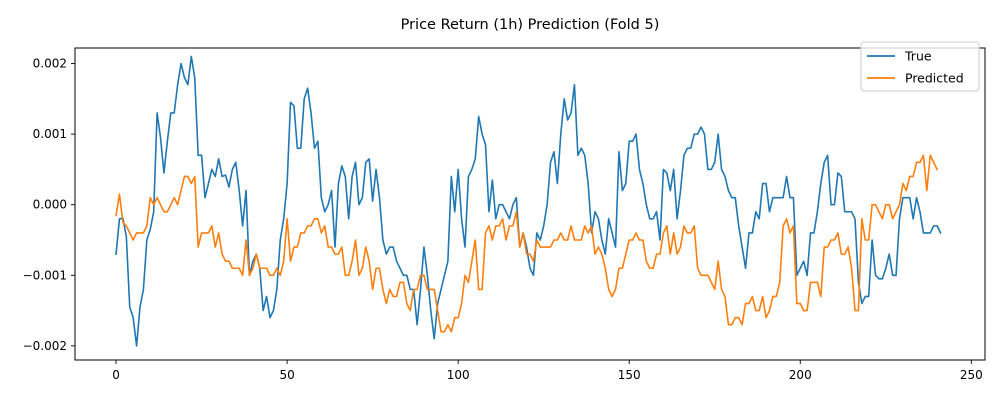  I want to click on y-axis: −0.002 −0.001 0.000 0.001 0.002, so click(49, 205).